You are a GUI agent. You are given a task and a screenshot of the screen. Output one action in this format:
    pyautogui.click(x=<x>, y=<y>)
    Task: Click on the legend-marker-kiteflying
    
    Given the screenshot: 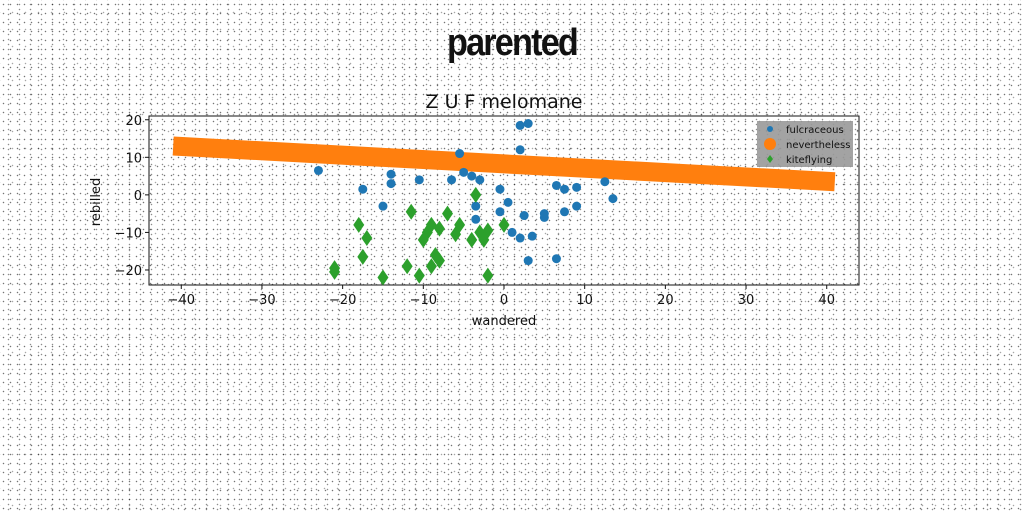 What is the action you would take?
    pyautogui.click(x=770, y=159)
    